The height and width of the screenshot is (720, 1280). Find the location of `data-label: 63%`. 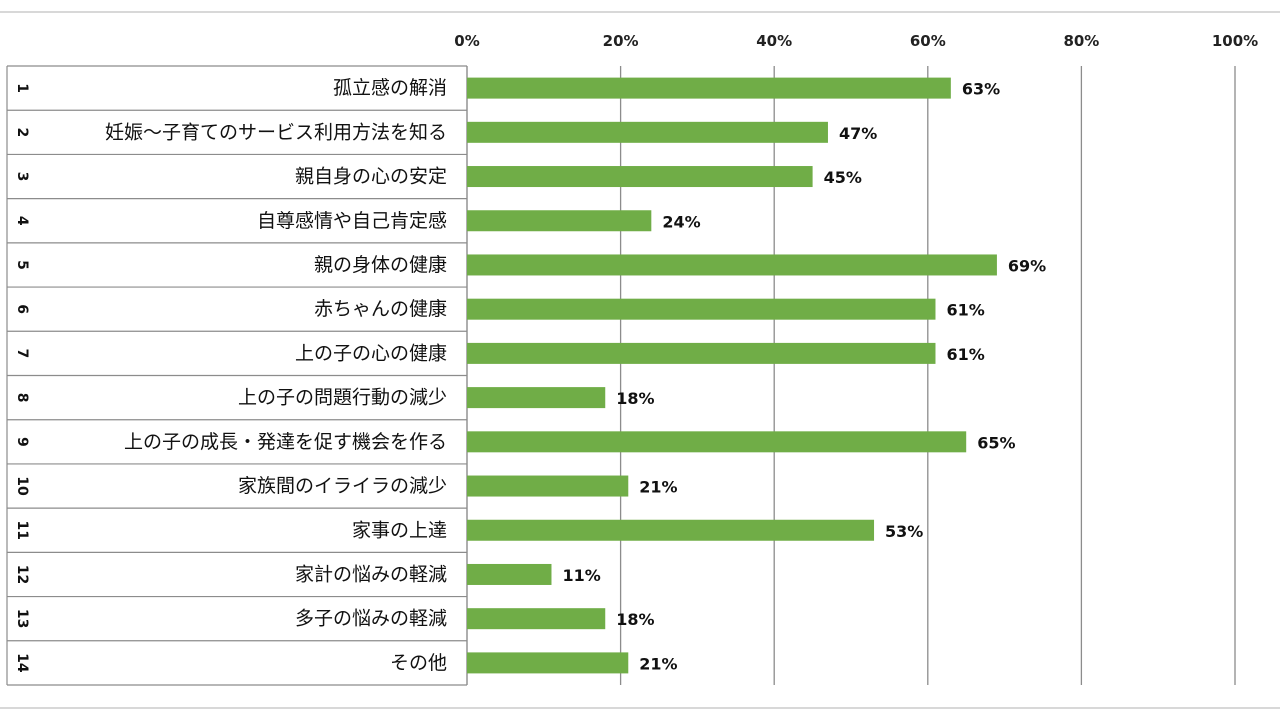

data-label: 63% is located at coordinates (981, 89).